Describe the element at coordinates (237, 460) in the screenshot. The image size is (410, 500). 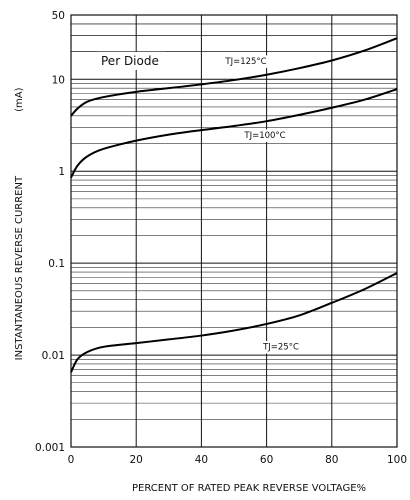
I see `x-tick-labels: 0 20 40 60 80 100` at that location.